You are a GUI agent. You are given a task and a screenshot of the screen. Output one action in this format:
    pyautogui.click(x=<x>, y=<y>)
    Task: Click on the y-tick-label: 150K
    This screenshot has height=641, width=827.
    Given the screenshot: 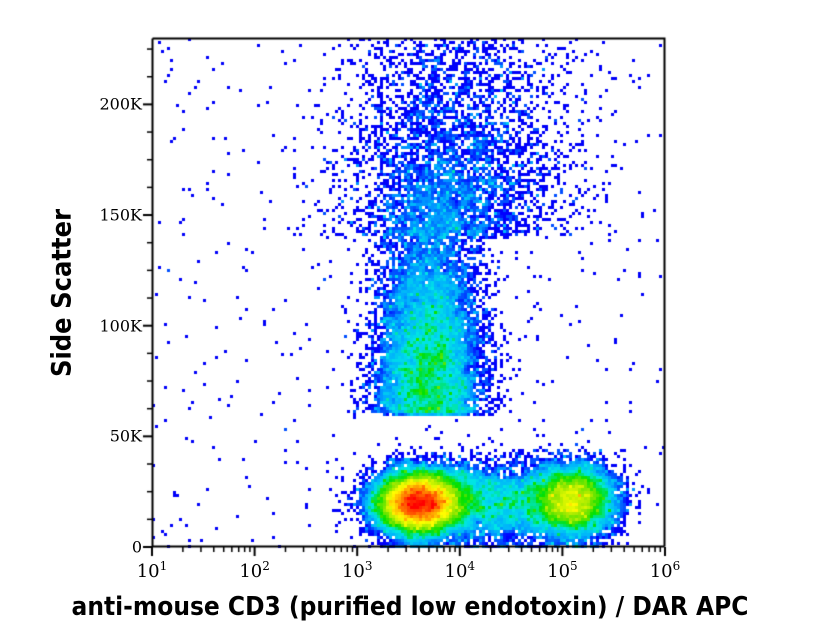 What is the action you would take?
    pyautogui.click(x=121, y=215)
    